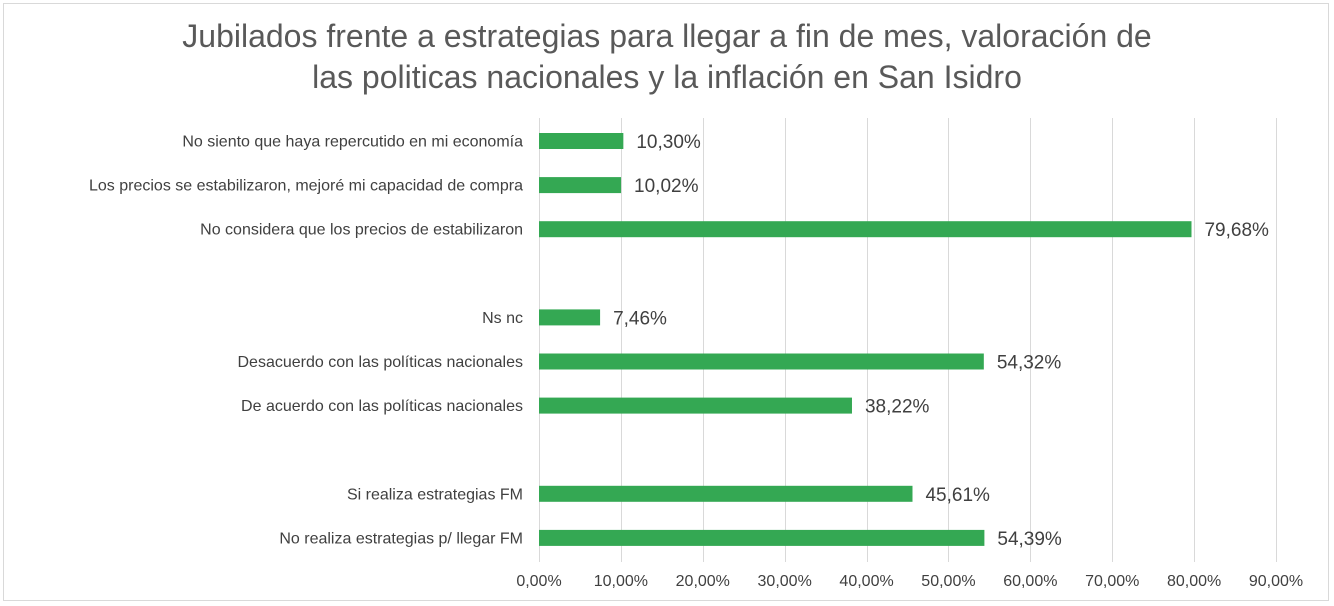 The width and height of the screenshot is (1334, 606). What do you see at coordinates (957, 495) in the screenshot?
I see `data-label-8: 45,61%` at bounding box center [957, 495].